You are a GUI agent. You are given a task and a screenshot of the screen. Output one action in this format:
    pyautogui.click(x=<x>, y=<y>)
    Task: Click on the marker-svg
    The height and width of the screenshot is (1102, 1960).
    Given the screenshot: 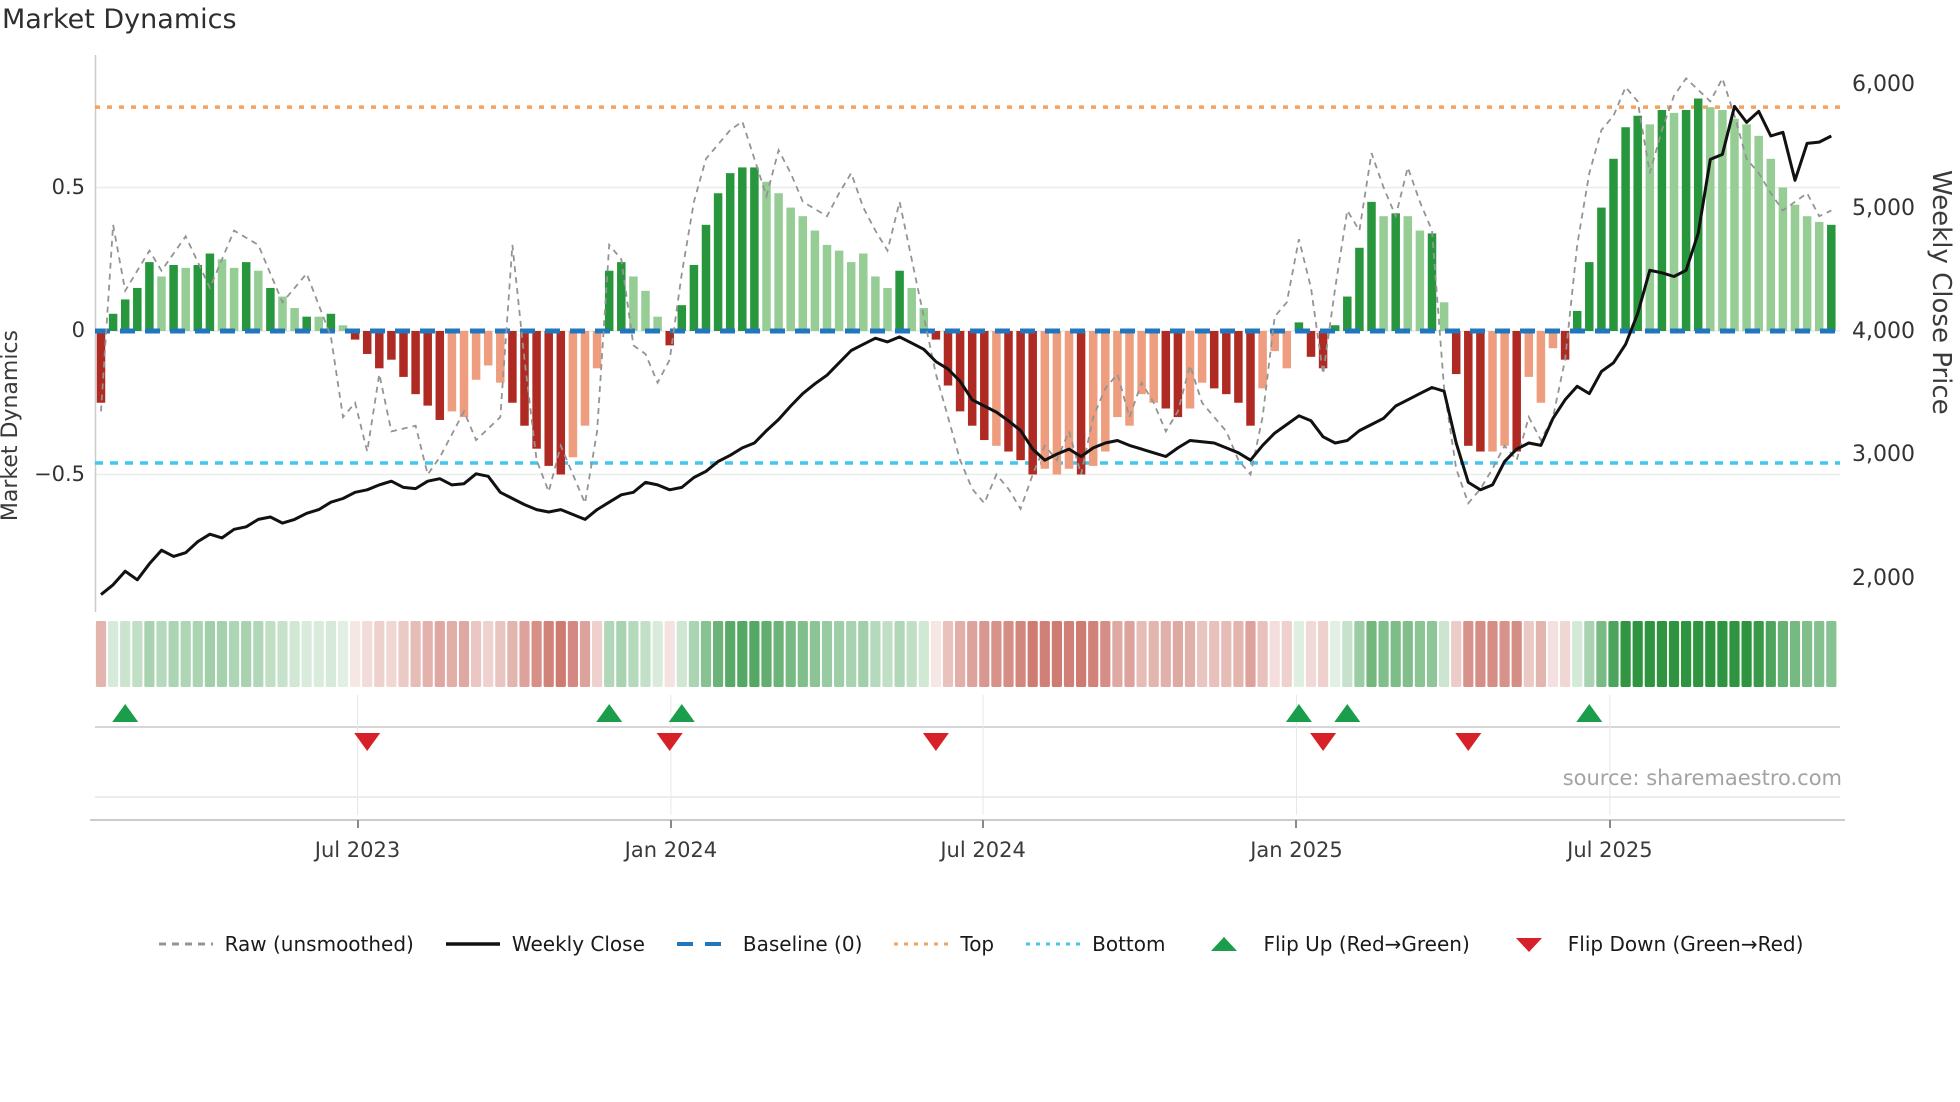 What is the action you would take?
    pyautogui.click(x=967, y=755)
    